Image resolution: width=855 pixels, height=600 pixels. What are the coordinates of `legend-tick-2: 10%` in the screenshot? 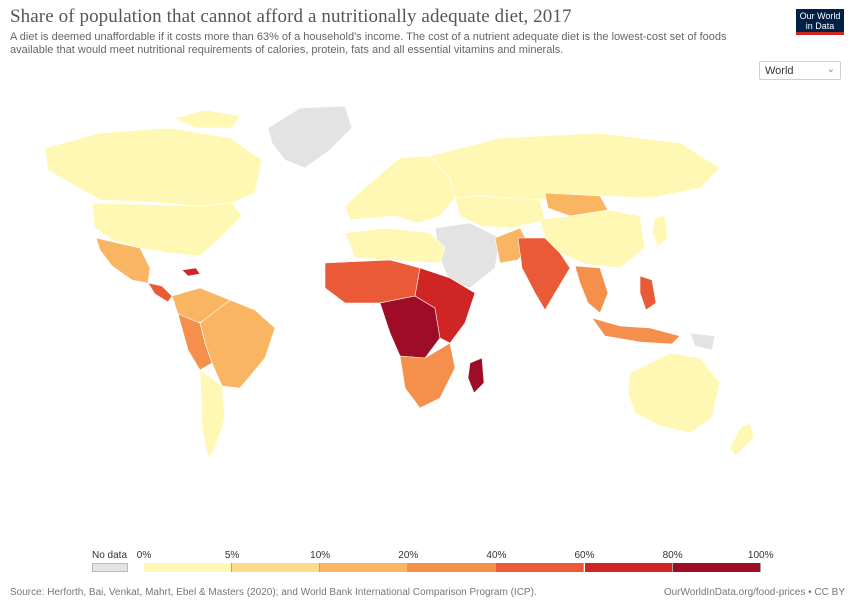 It's located at (320, 555).